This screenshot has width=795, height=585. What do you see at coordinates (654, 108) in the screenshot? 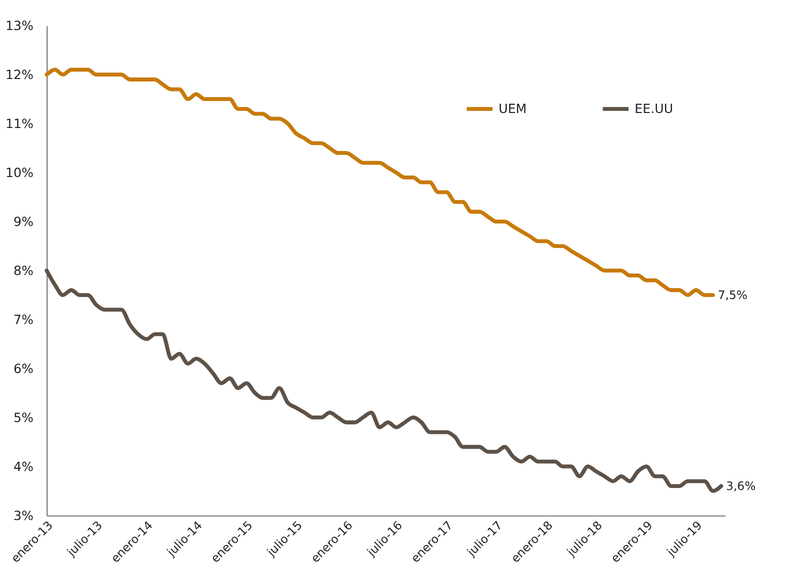
I see `legend-label: EE.UU` at bounding box center [654, 108].